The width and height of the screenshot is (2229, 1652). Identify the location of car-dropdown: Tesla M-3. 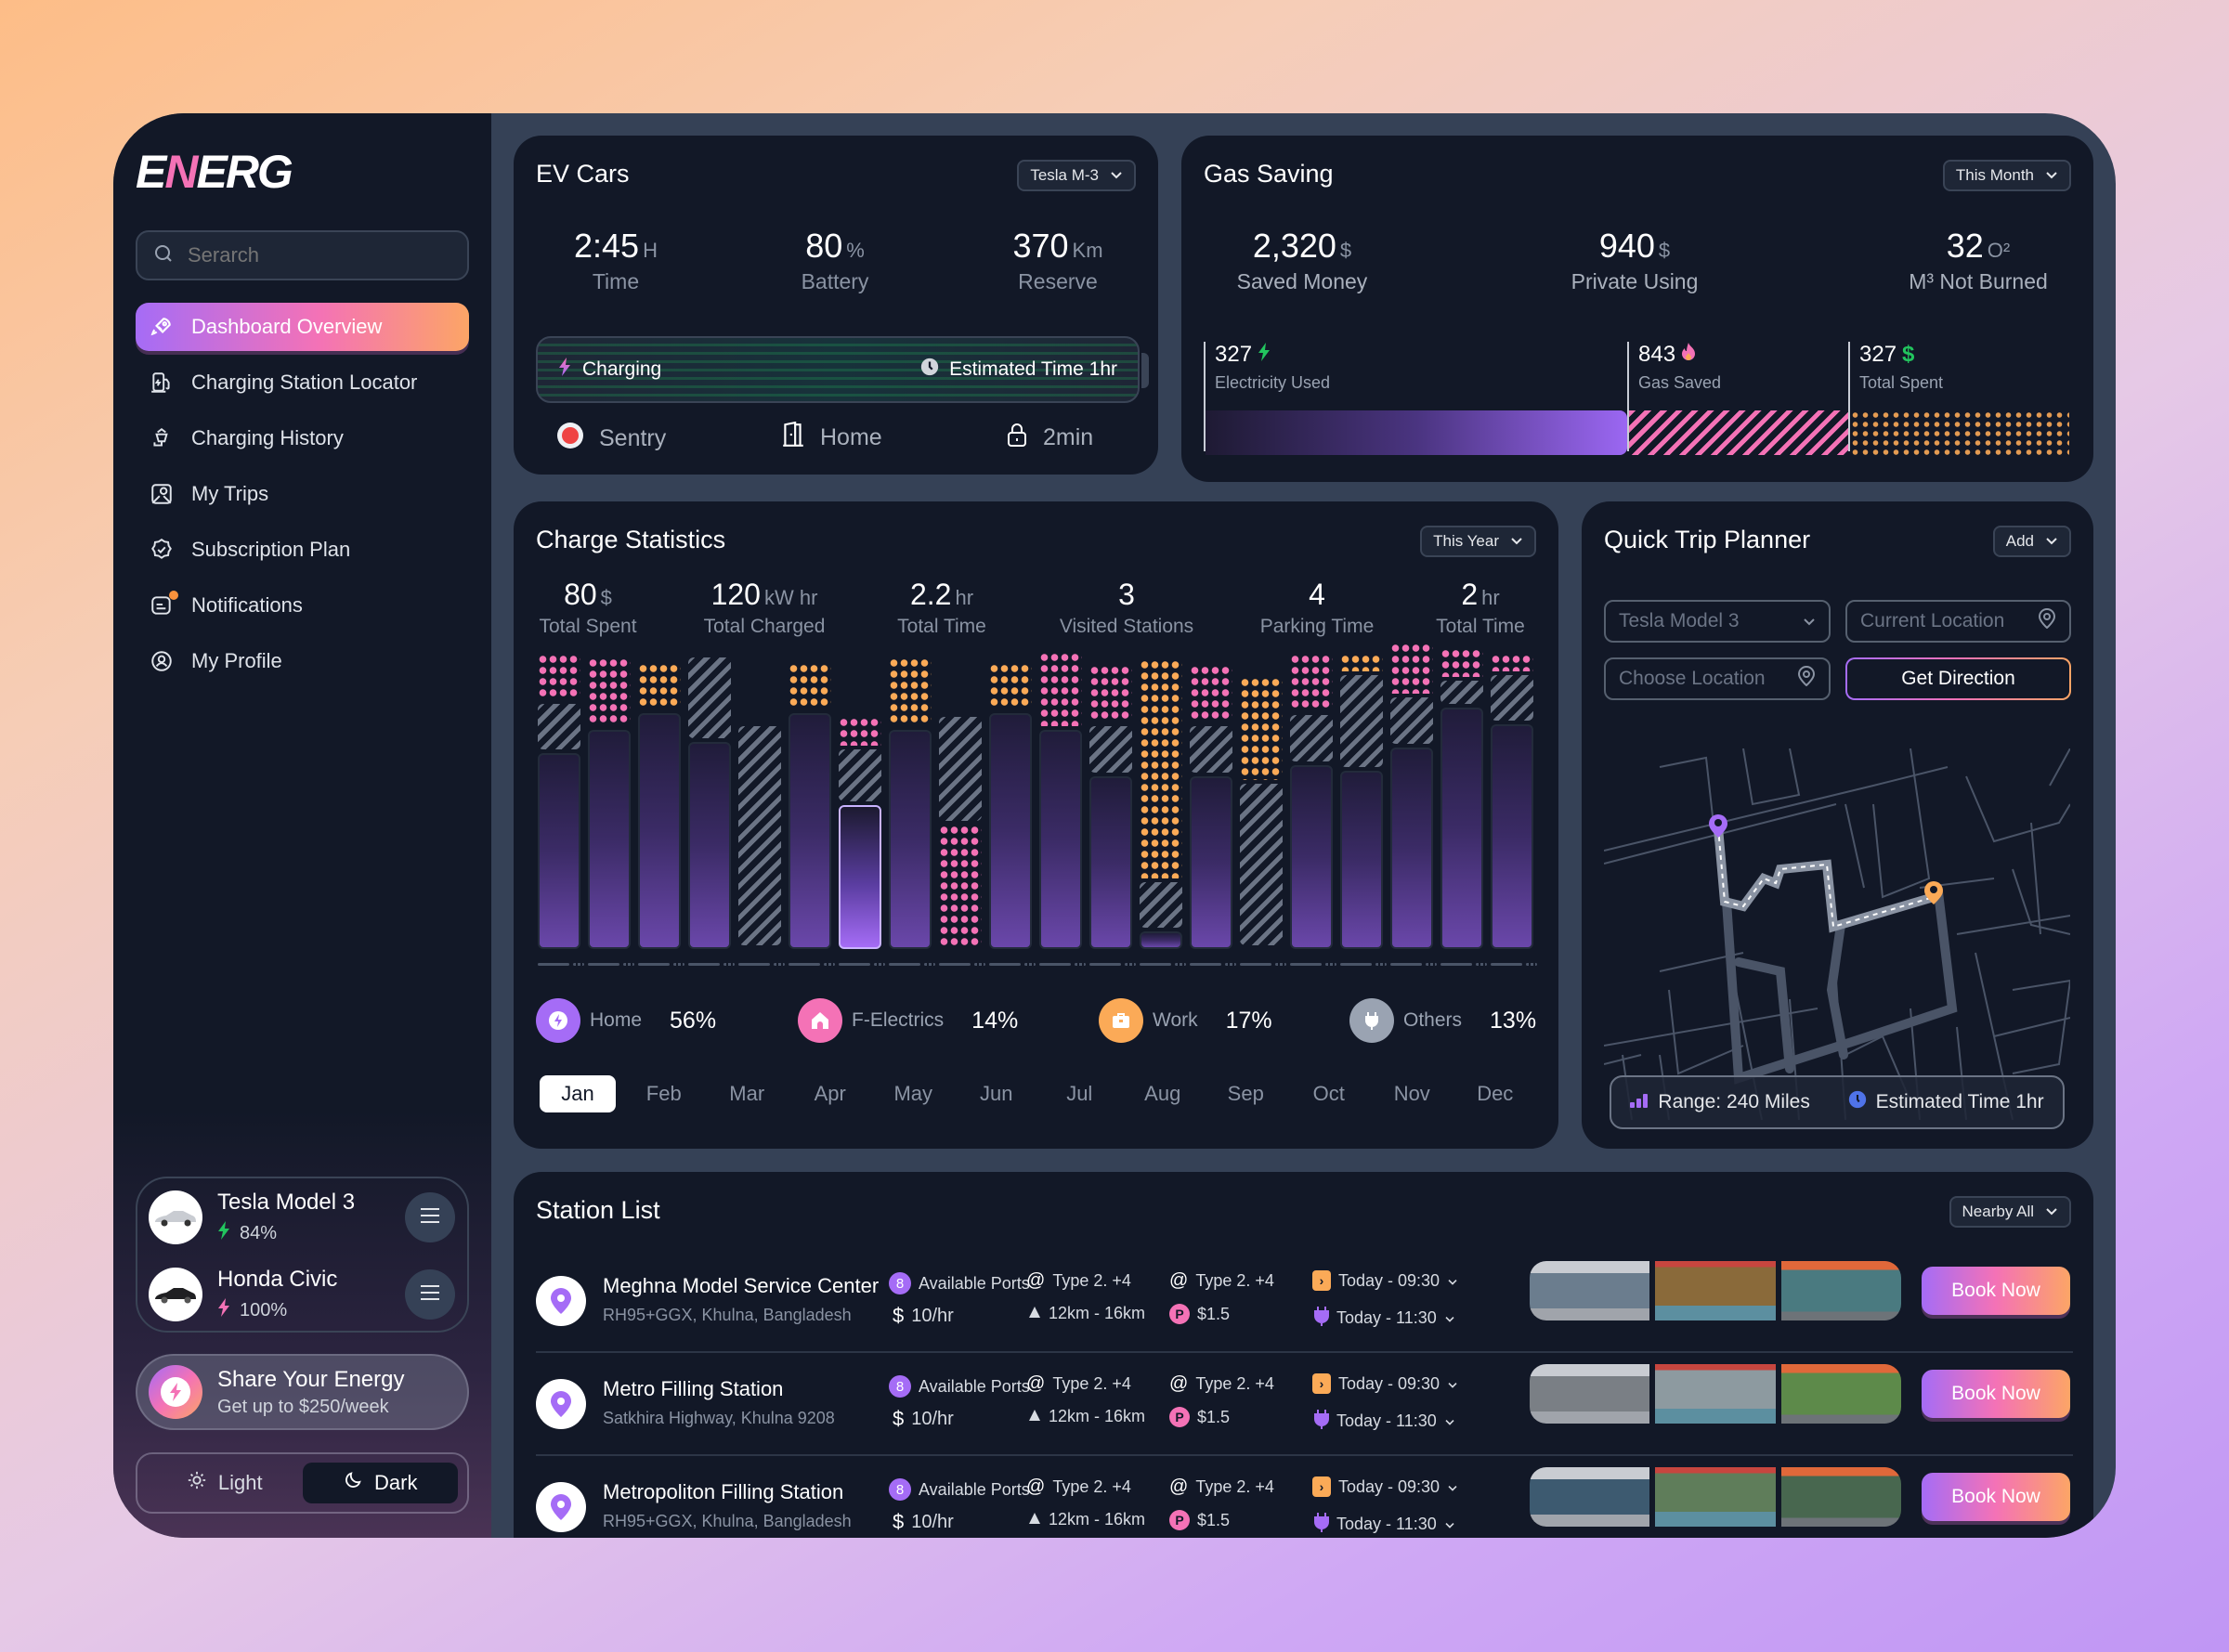
(1076, 175).